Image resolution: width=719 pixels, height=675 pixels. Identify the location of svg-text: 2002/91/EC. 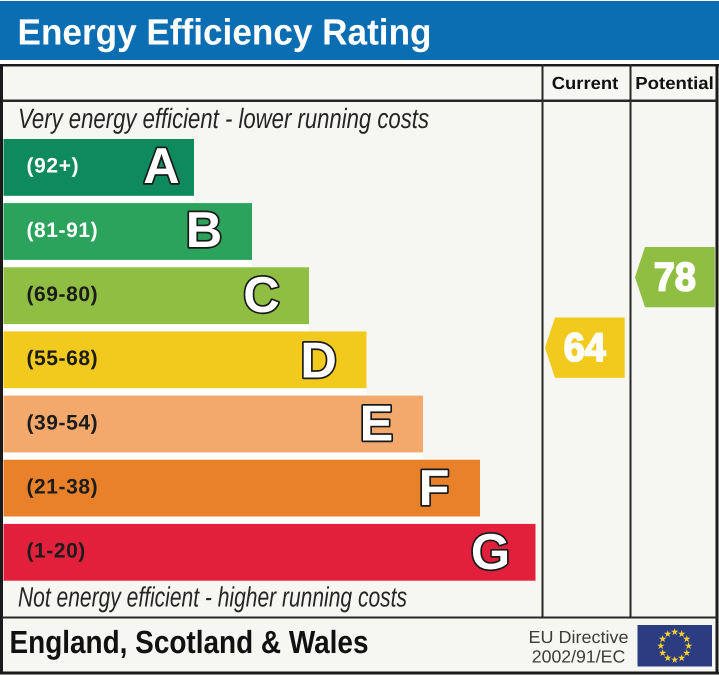
(579, 656).